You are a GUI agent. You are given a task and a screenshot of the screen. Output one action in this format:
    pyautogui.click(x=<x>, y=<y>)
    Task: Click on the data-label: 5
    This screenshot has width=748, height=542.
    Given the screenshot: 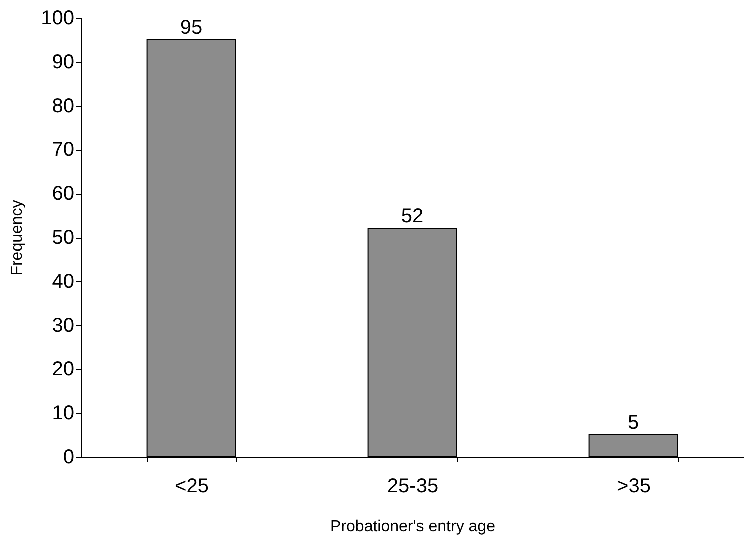 What is the action you would take?
    pyautogui.click(x=634, y=423)
    